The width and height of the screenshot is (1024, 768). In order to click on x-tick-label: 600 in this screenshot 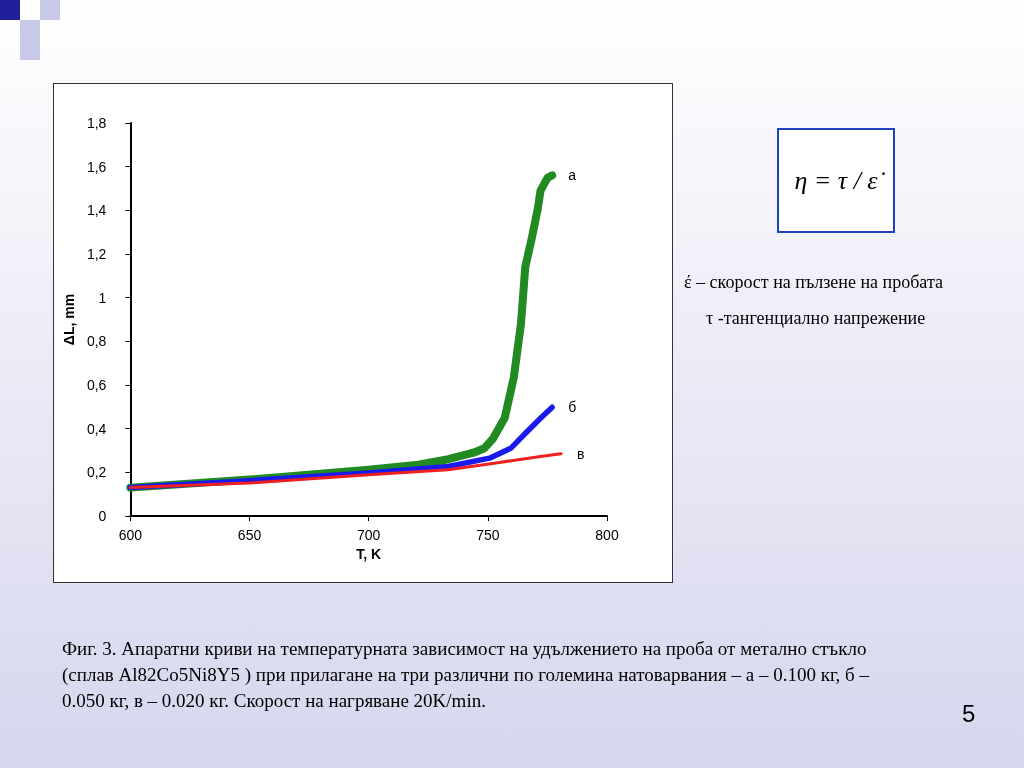, I will do `click(130, 535)`.